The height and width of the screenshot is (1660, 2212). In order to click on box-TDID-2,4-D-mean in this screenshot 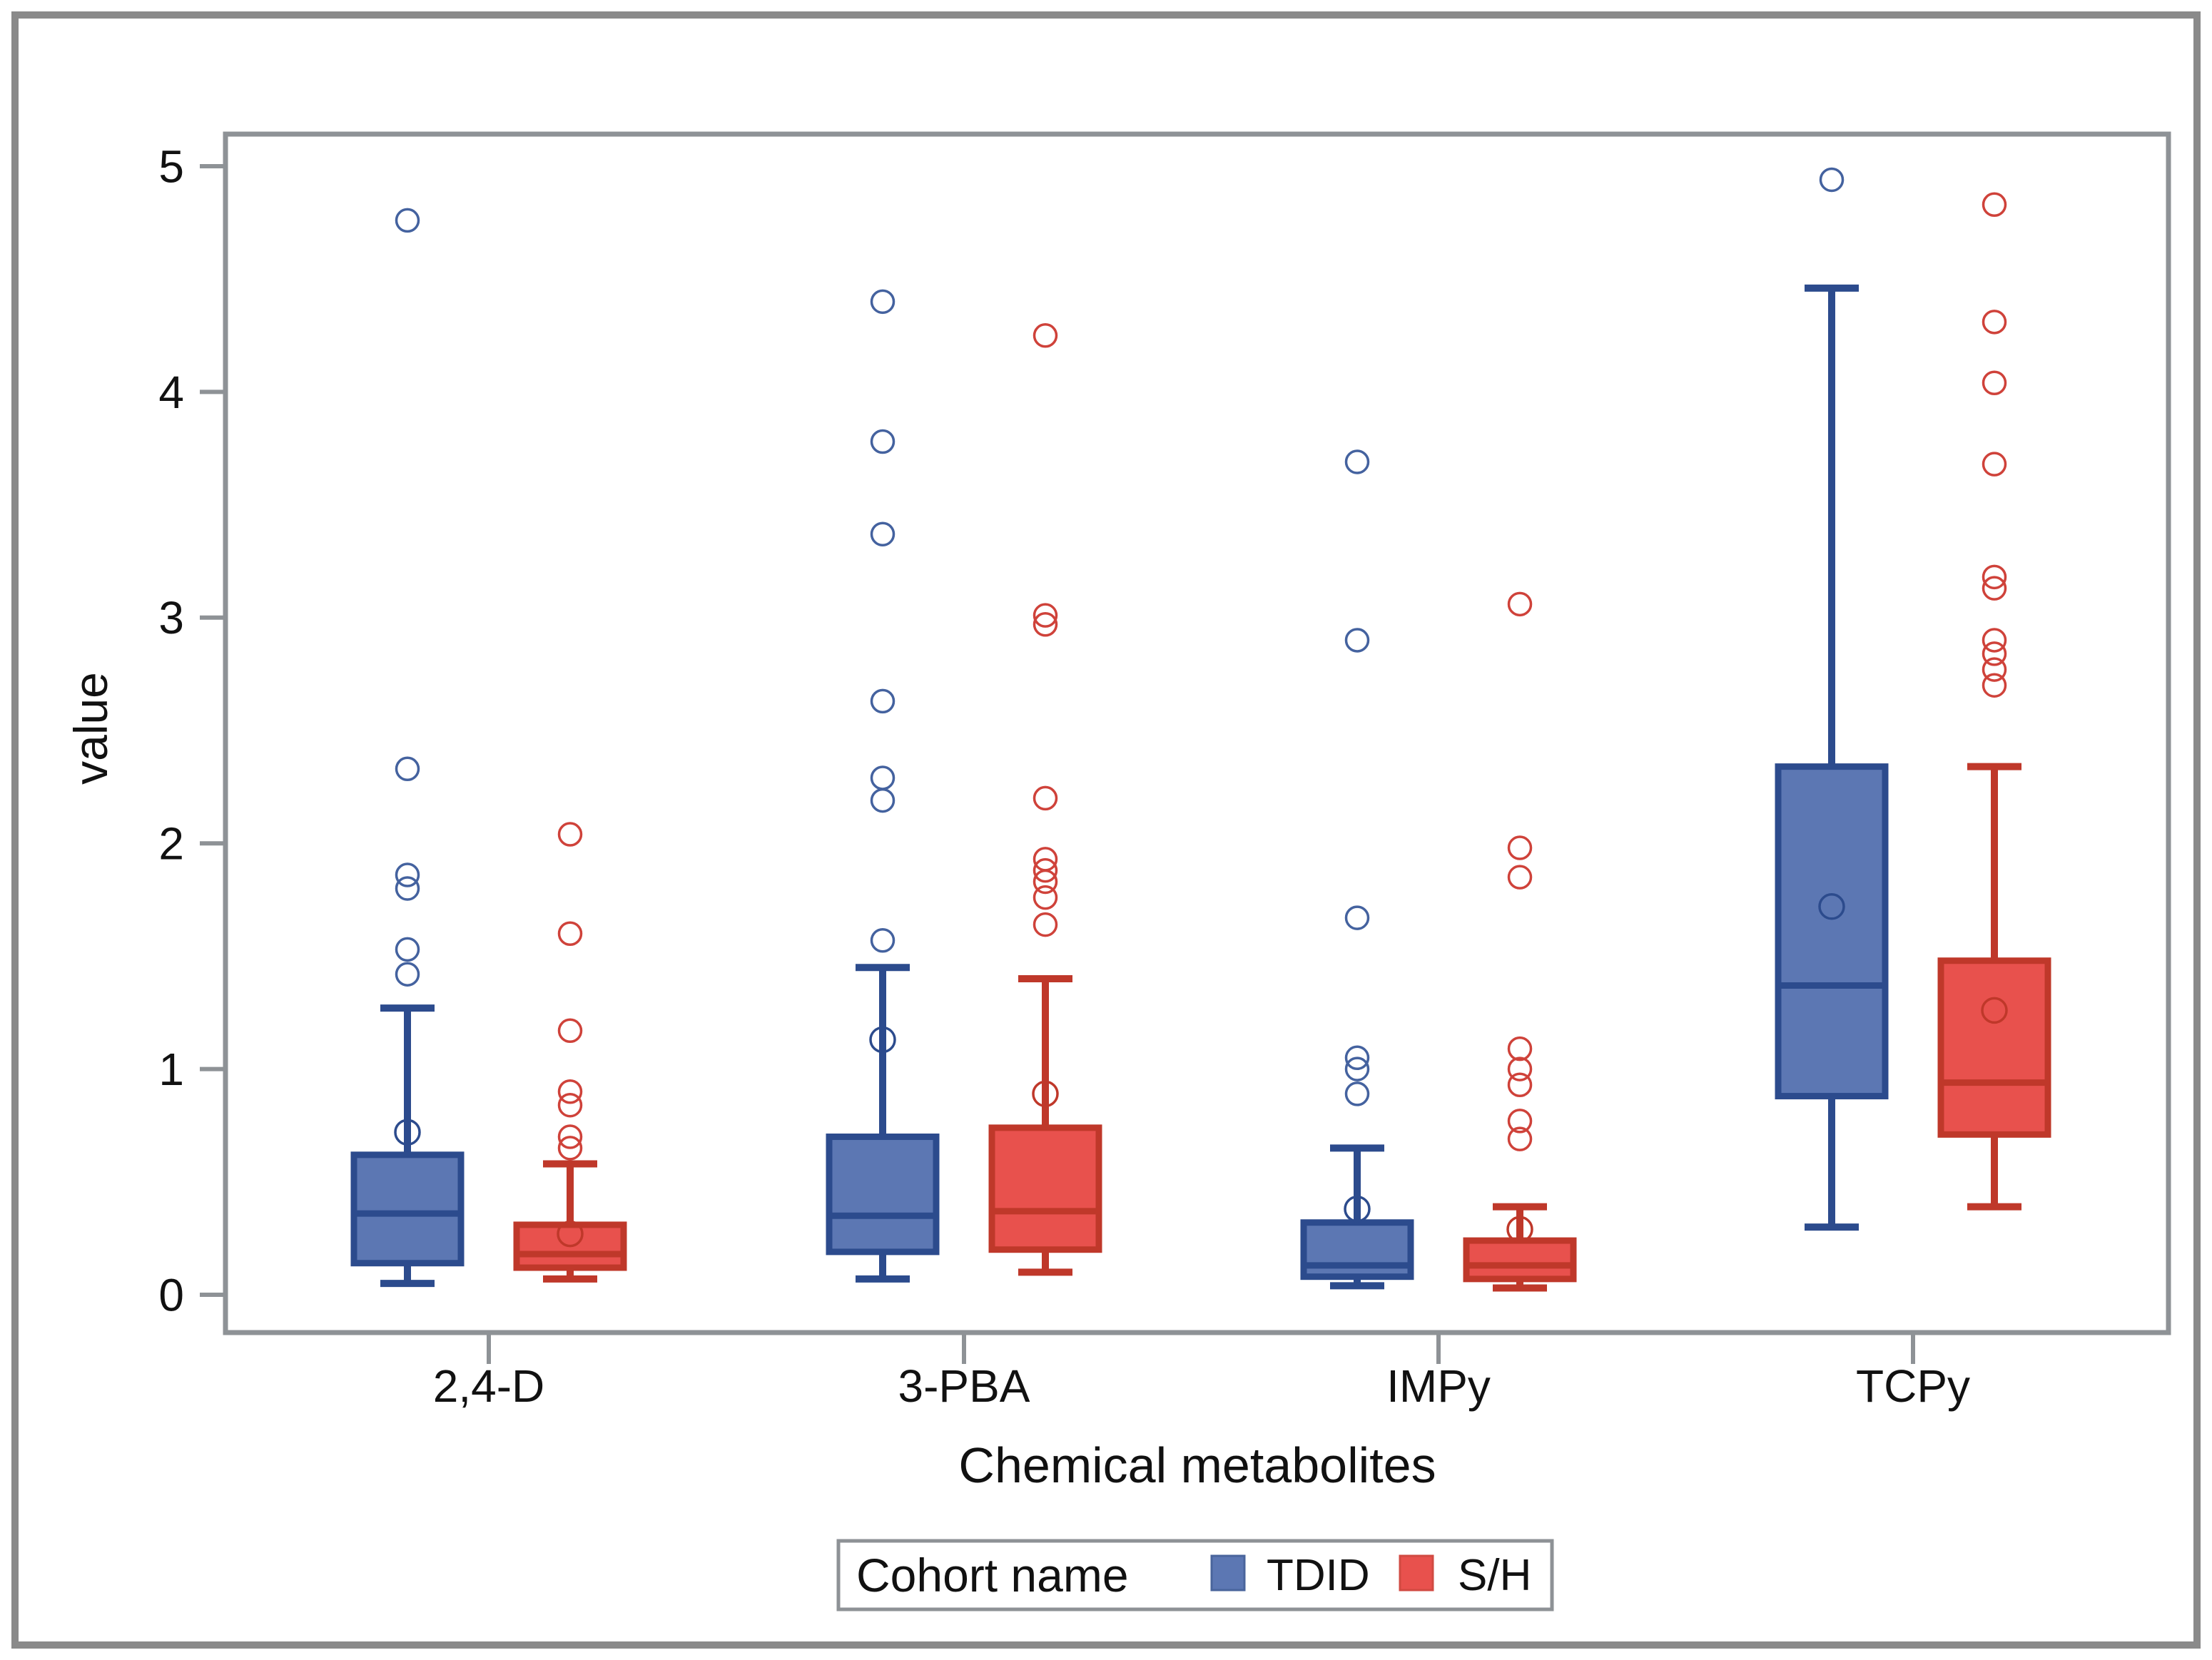, I will do `click(407, 1132)`.